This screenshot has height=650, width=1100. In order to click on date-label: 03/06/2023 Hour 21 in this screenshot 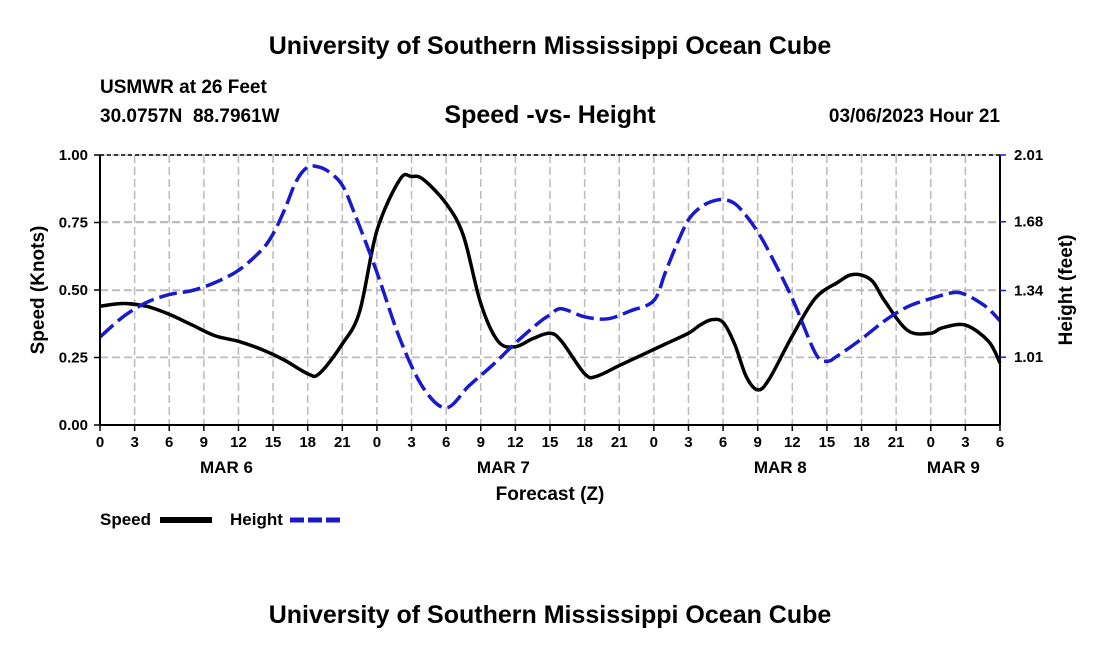, I will do `click(914, 116)`.